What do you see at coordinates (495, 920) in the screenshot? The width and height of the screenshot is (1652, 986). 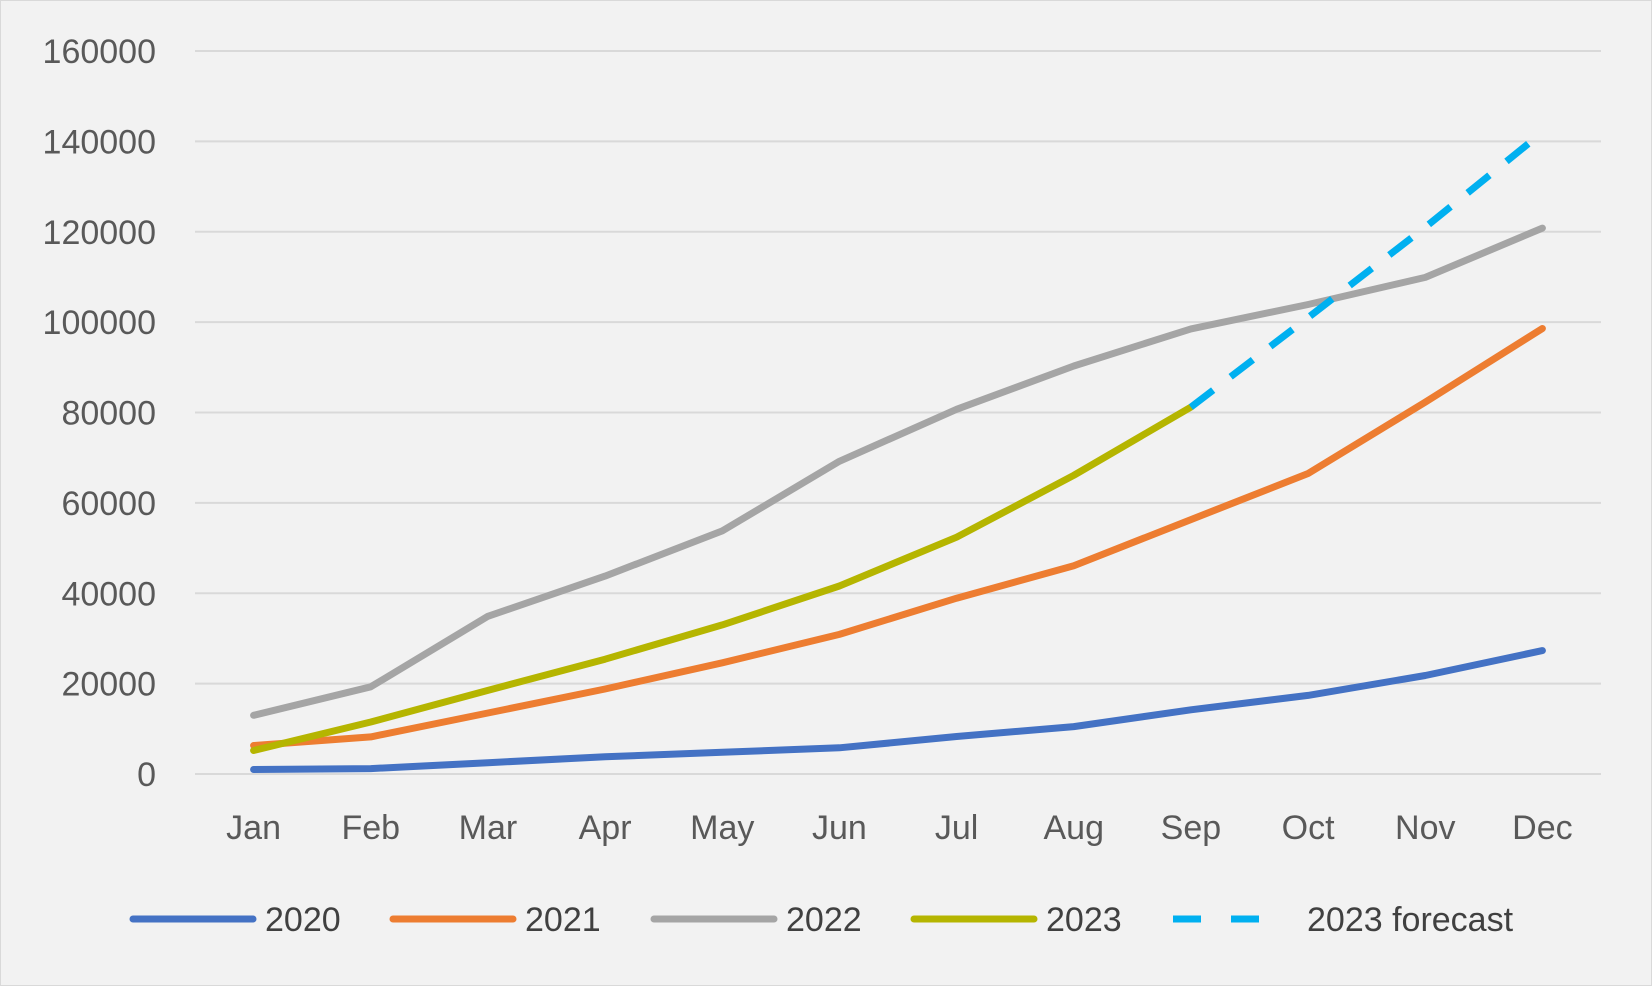 I see `legend-item: 2021` at bounding box center [495, 920].